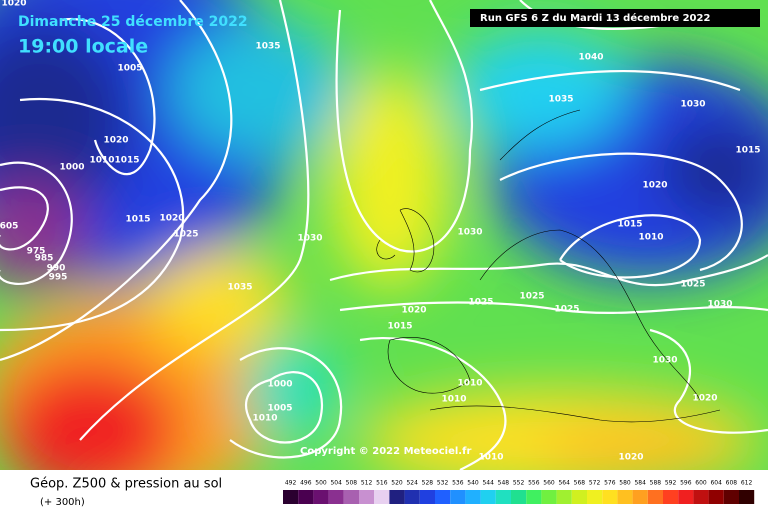  I want to click on scale-label: 492, so click(291, 483).